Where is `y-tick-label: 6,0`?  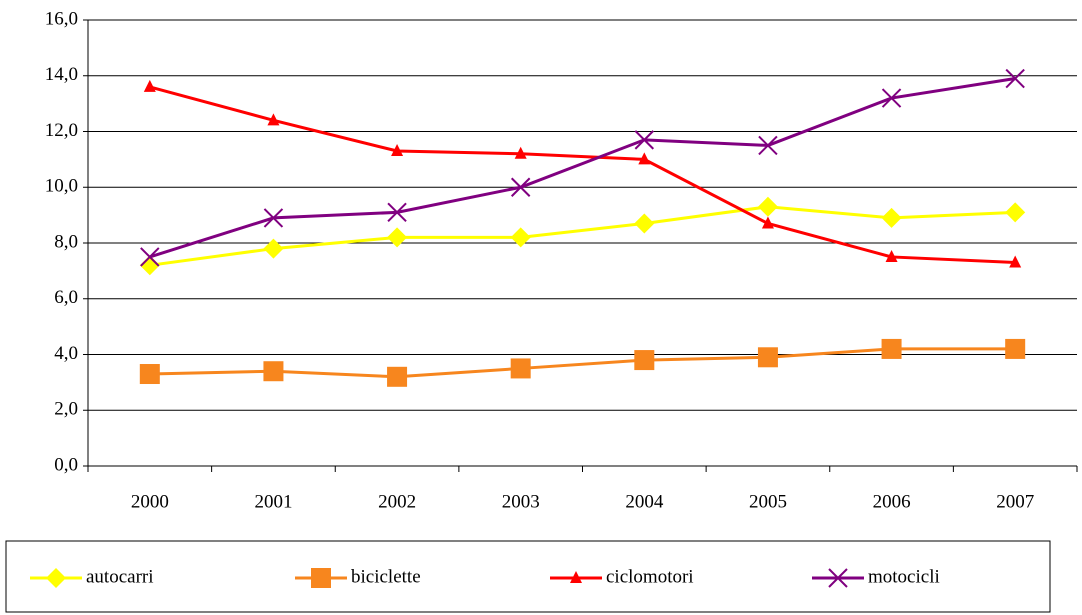
y-tick-label: 6,0 is located at coordinates (66, 297).